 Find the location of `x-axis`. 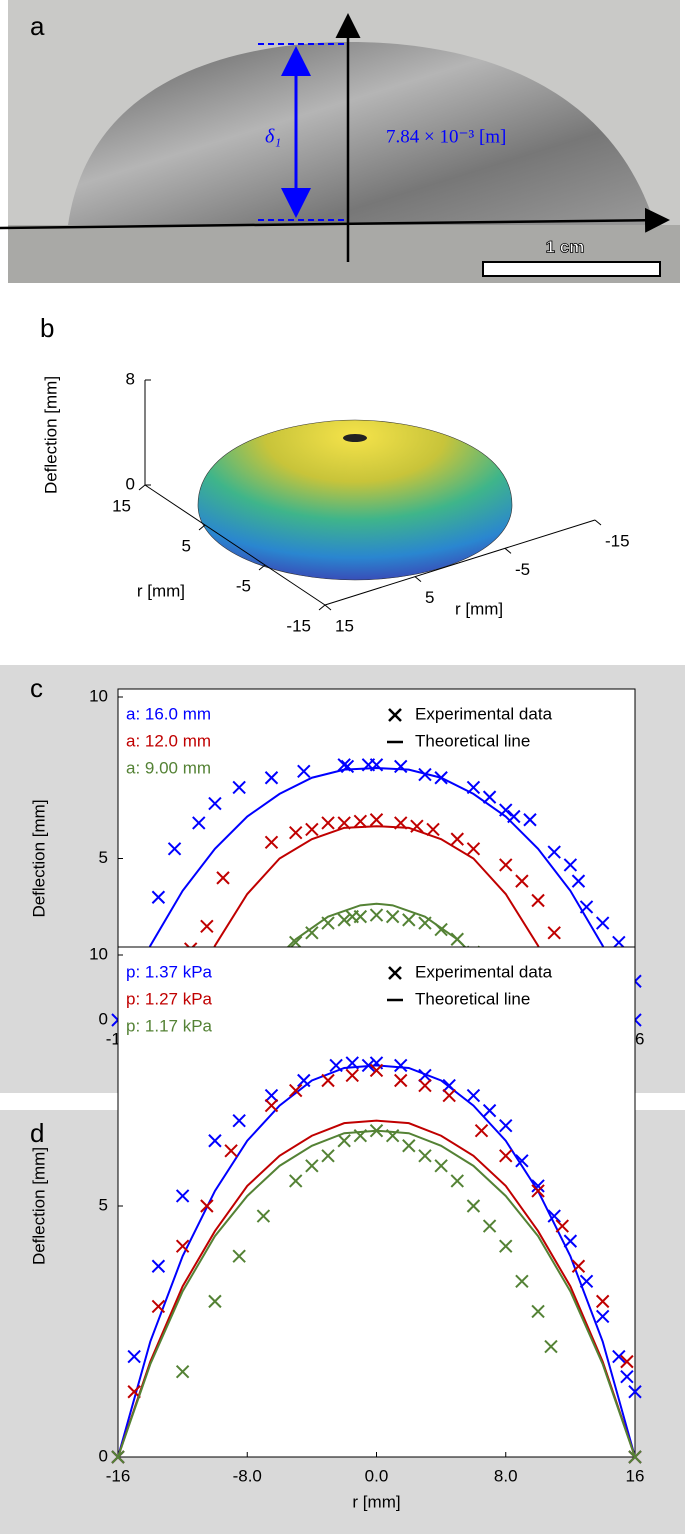

x-axis is located at coordinates (235, 545).